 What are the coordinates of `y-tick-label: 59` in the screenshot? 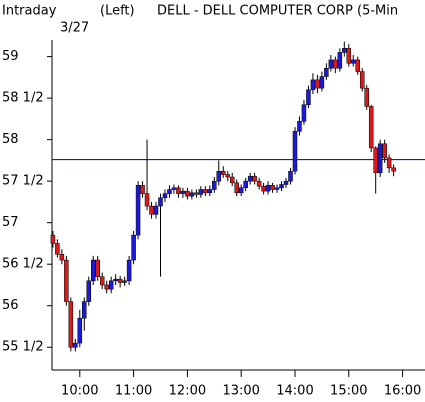 It's located at (10, 56).